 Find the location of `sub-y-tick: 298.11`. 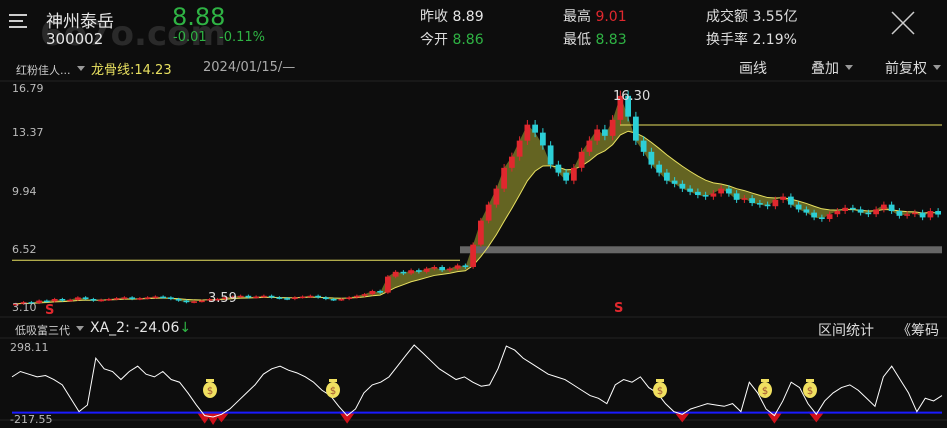

sub-y-tick: 298.11 is located at coordinates (29, 347).